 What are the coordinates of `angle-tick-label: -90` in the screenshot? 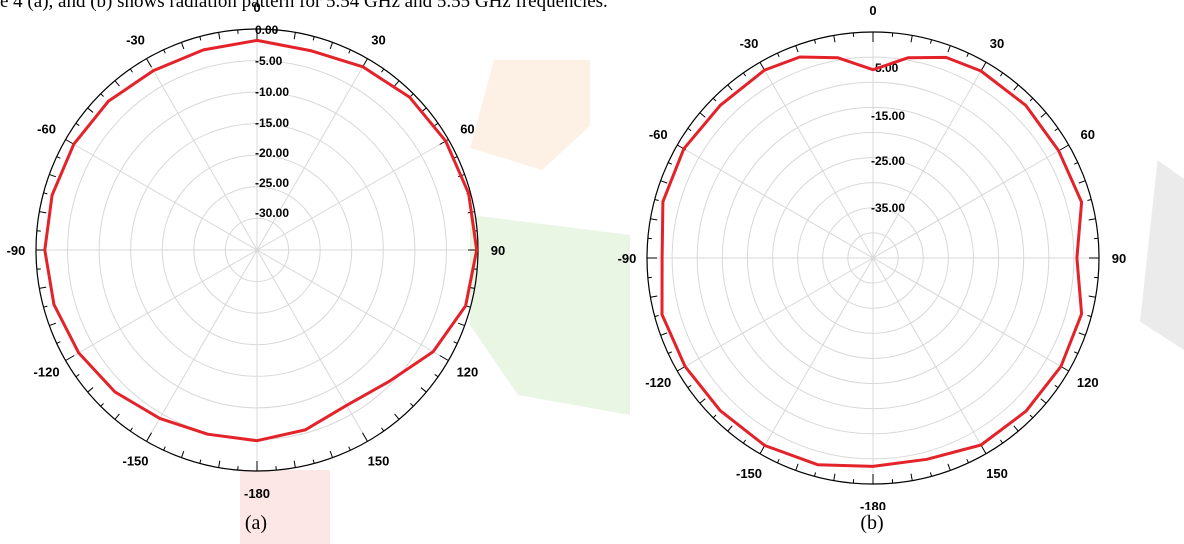 It's located at (627, 258).